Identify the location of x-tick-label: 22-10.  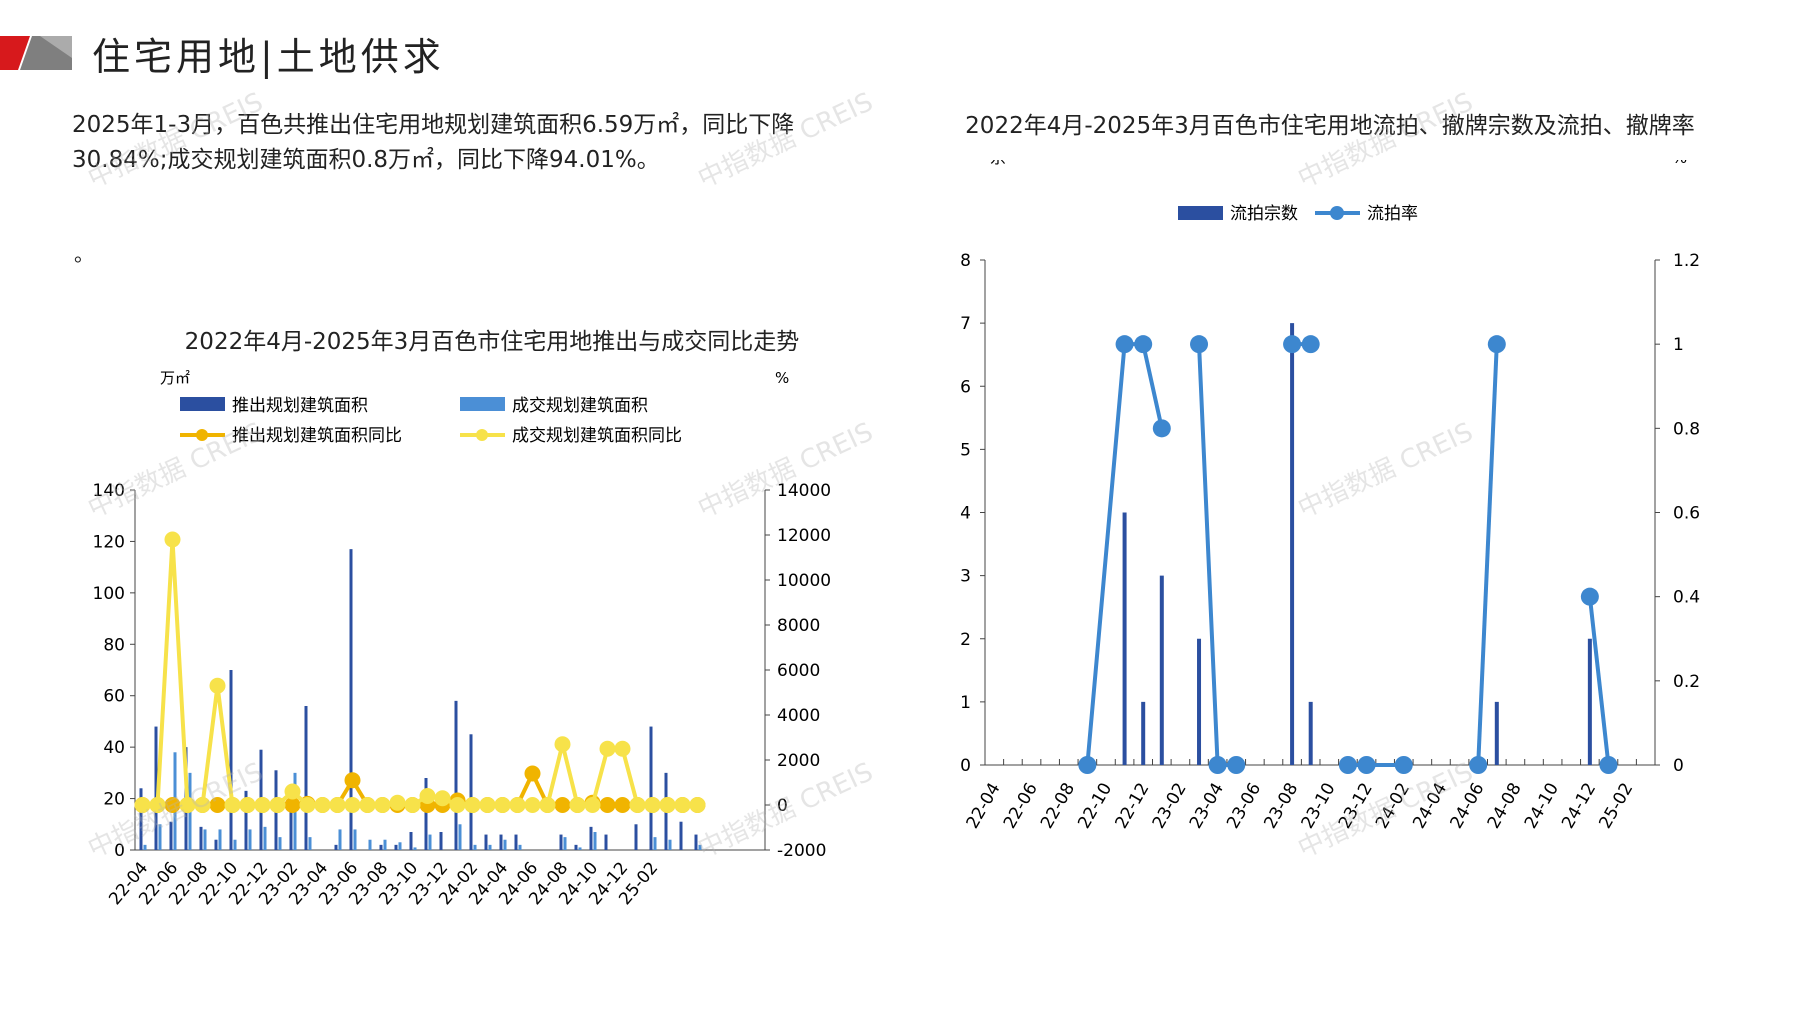
(1095, 806).